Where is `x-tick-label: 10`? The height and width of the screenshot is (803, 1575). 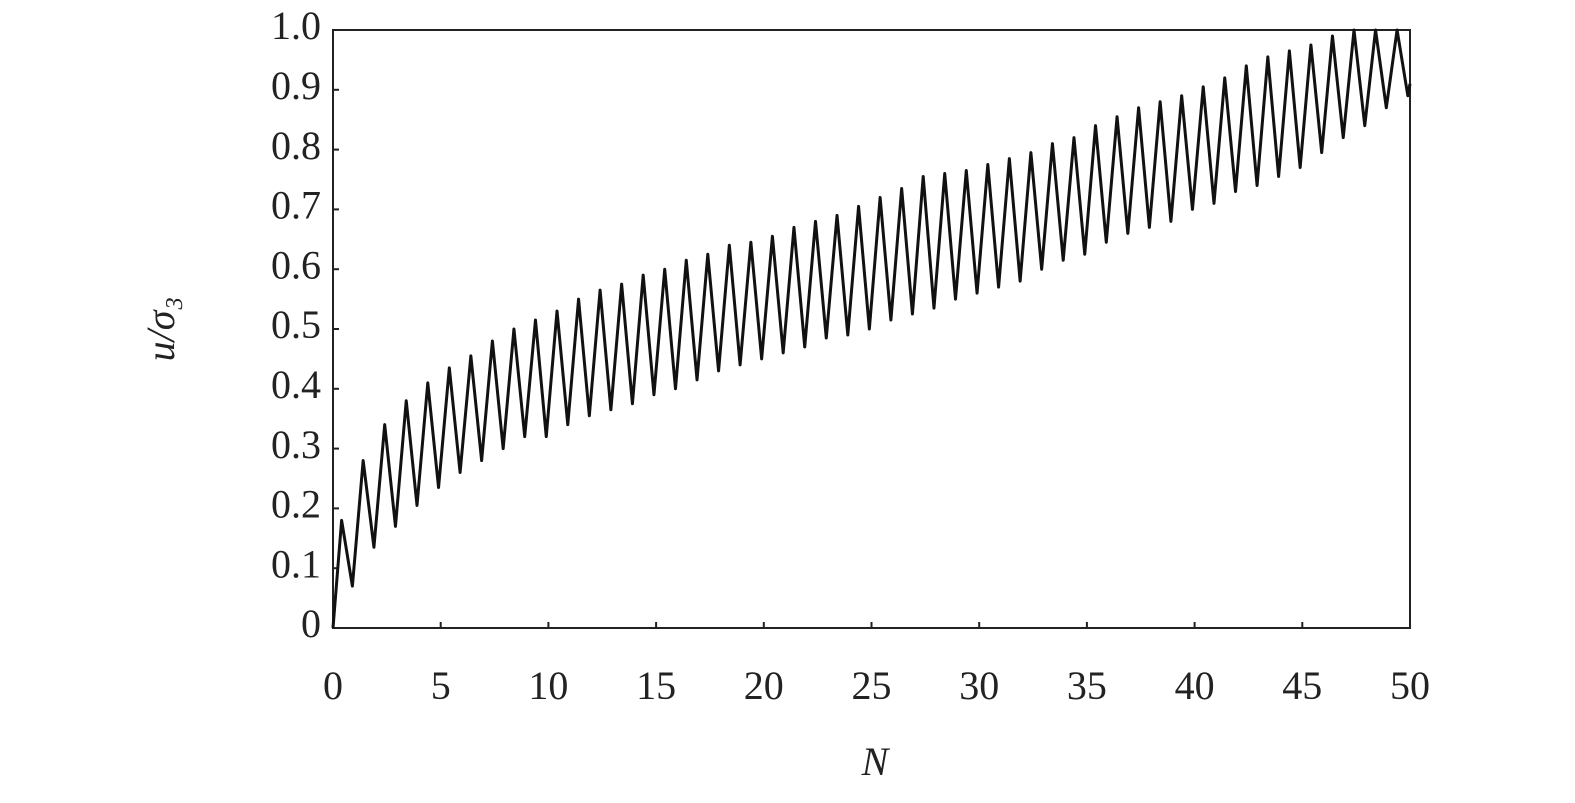
x-tick-label: 10 is located at coordinates (548, 685).